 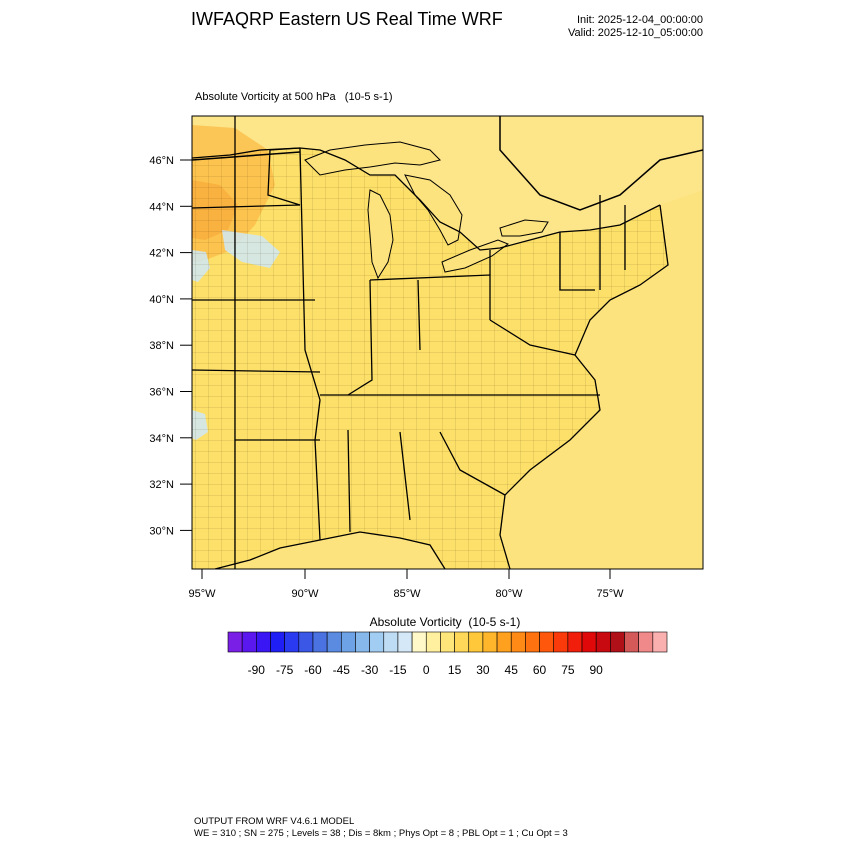 What do you see at coordinates (342, 670) in the screenshot?
I see `colorbar-label: -45` at bounding box center [342, 670].